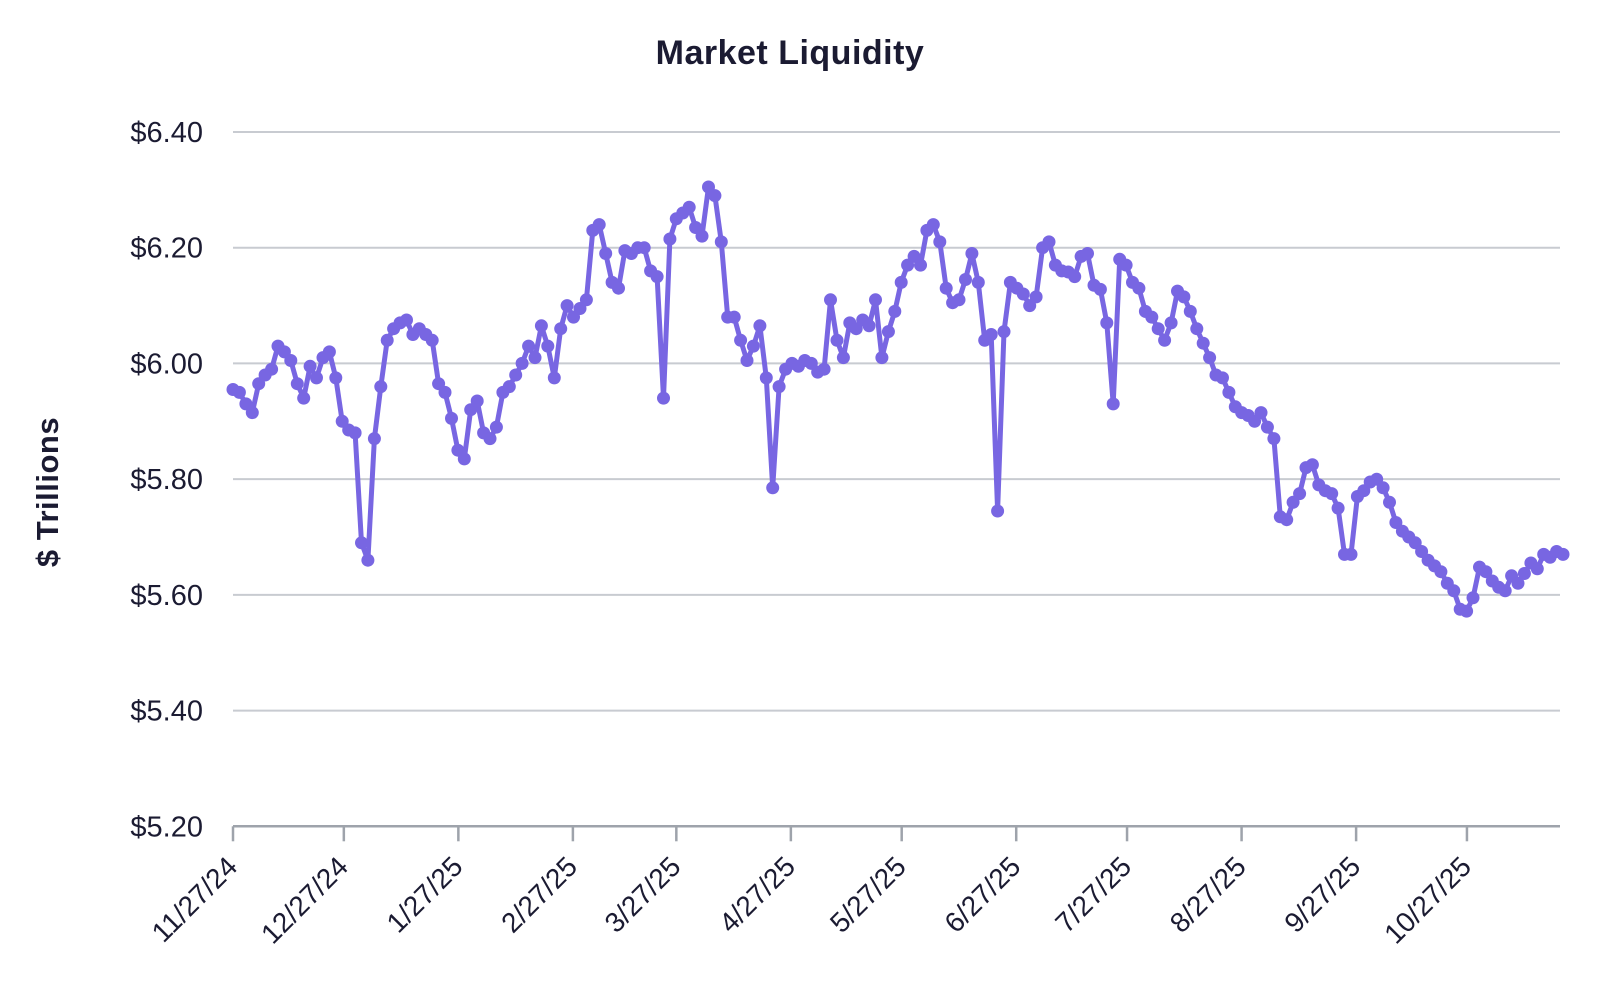  I want to click on y-tick-label: $5.40, so click(166, 712).